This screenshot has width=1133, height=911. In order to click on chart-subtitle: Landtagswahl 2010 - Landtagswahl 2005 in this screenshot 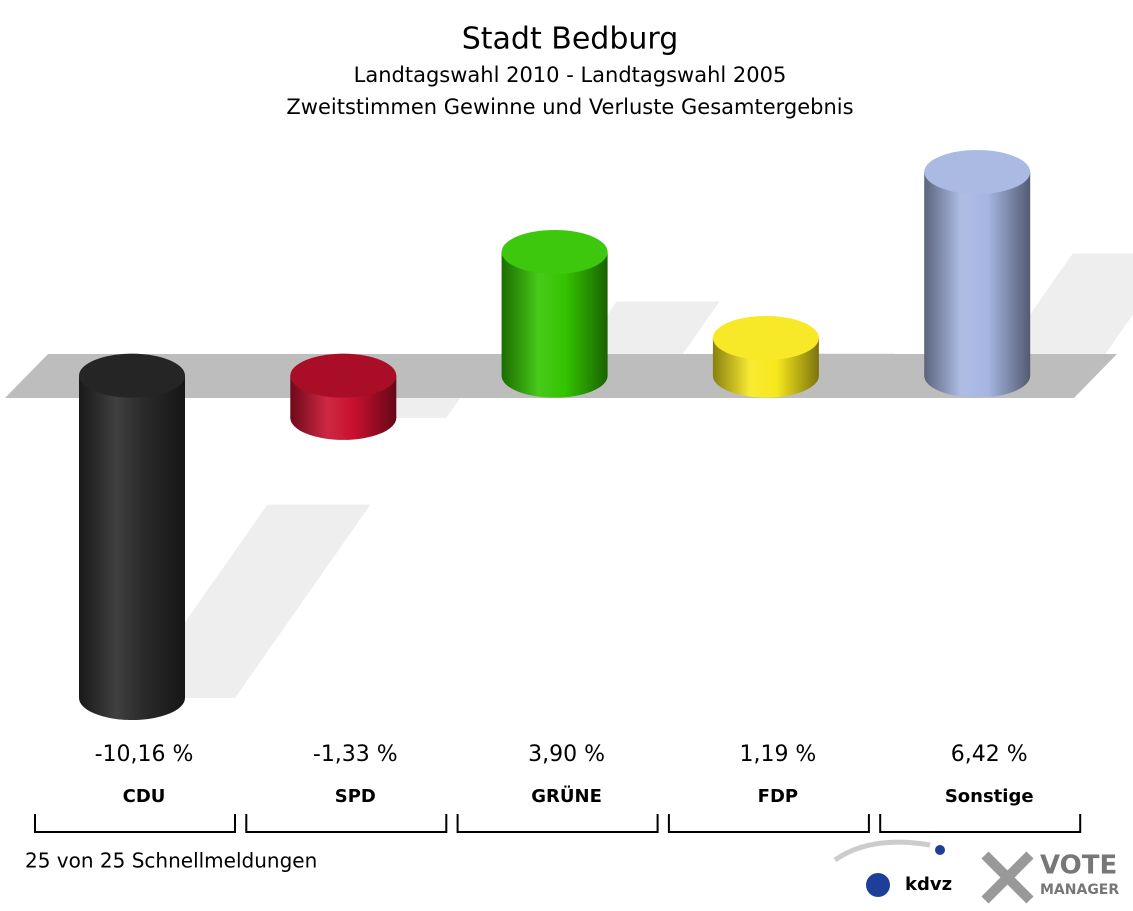, I will do `click(570, 75)`.